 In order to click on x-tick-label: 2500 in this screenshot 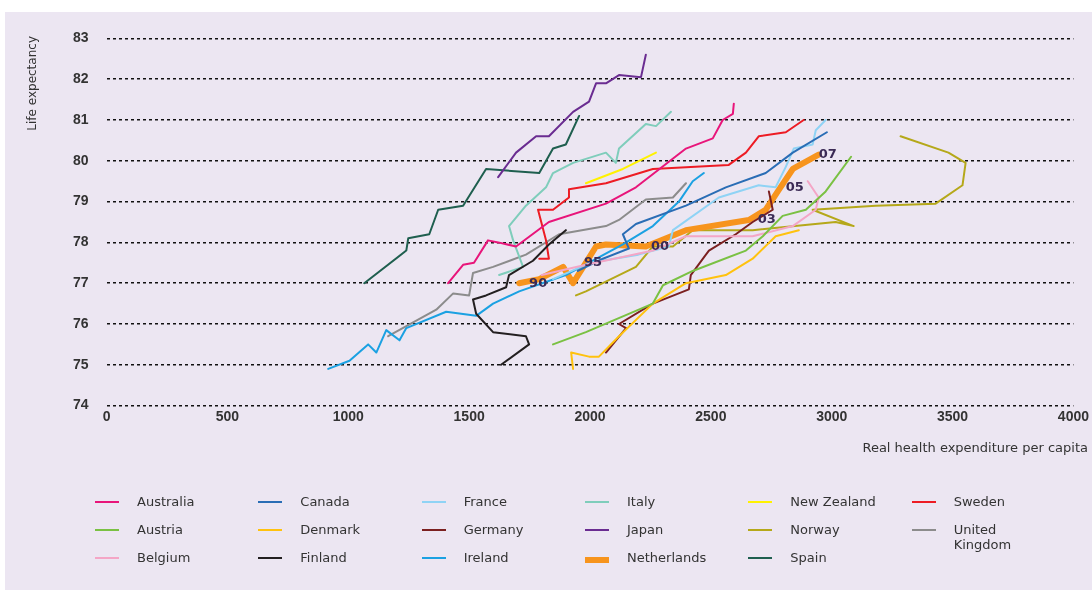, I will do `click(711, 415)`.